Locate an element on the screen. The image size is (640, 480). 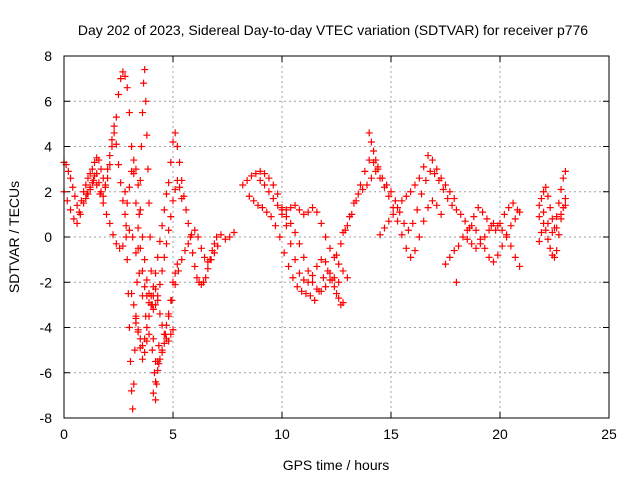
x-tick-label: 0 is located at coordinates (64, 434).